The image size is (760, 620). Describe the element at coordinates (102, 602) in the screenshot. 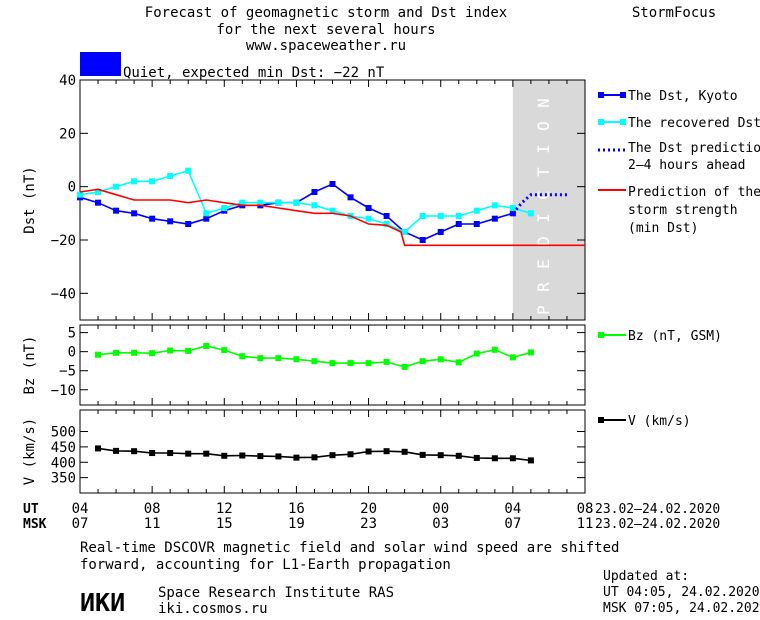

I see `iki-logo: ИКИ` at that location.